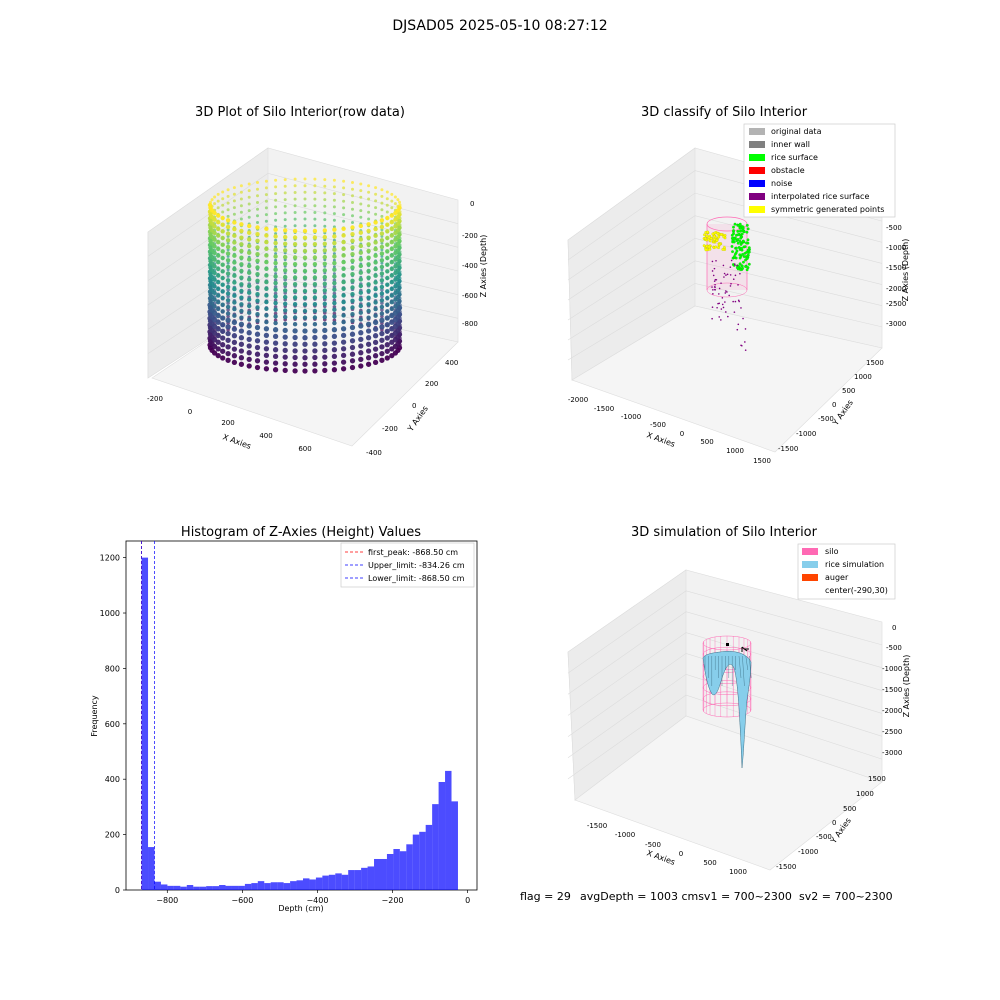  Describe the element at coordinates (472, 204) in the screenshot. I see `raw-ztick: 0` at that location.